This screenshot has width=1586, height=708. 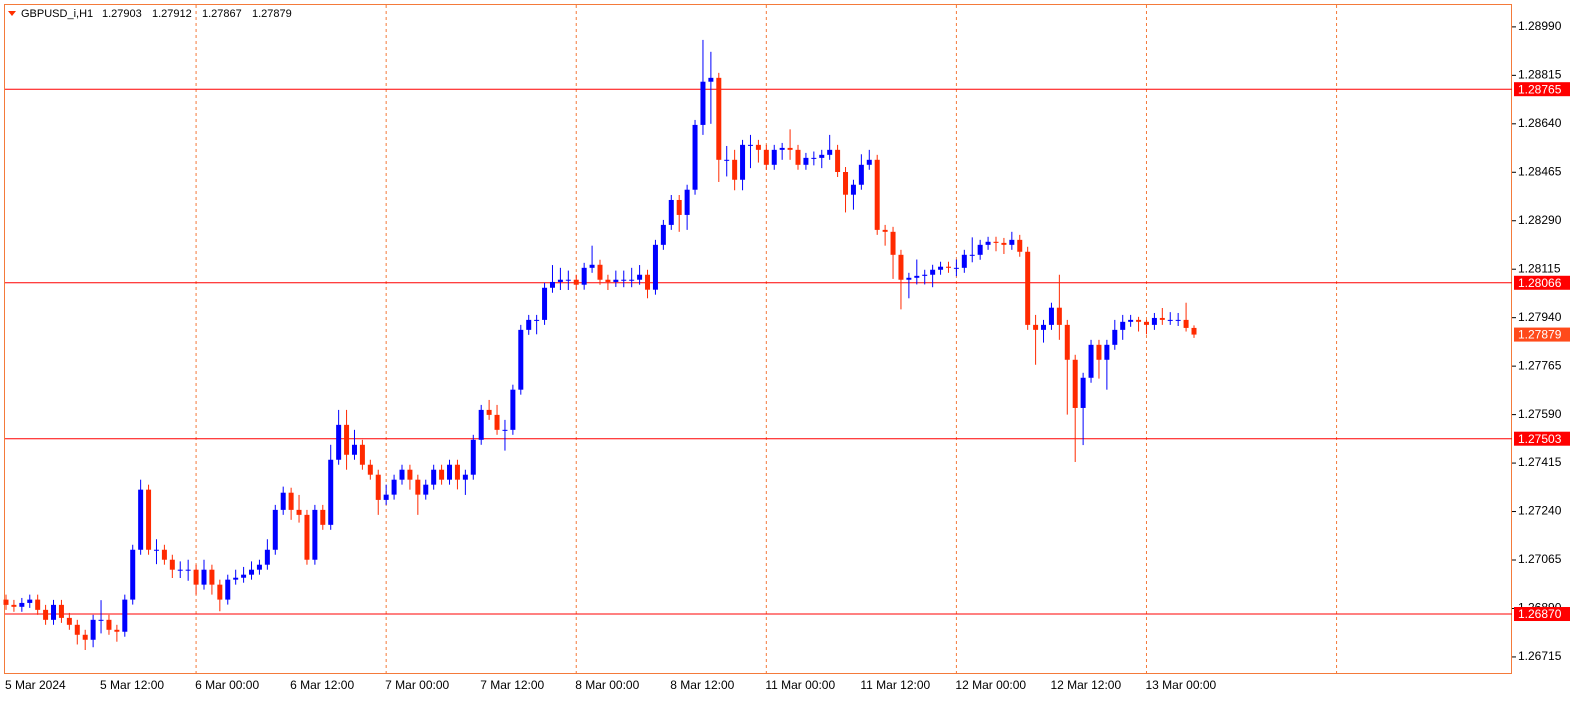 I want to click on level-label: 1.27503, so click(x=1540, y=439).